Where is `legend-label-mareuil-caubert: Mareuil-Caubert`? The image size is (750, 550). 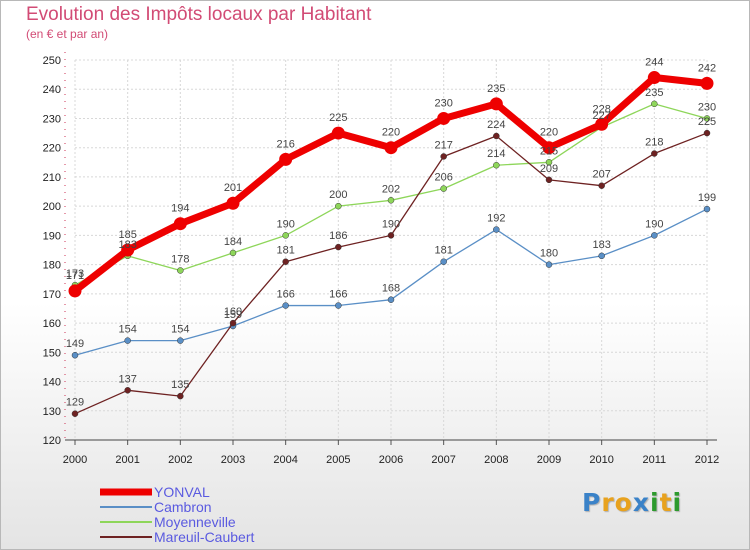
legend-label-mareuil-caubert: Mareuil-Caubert is located at coordinates (204, 537).